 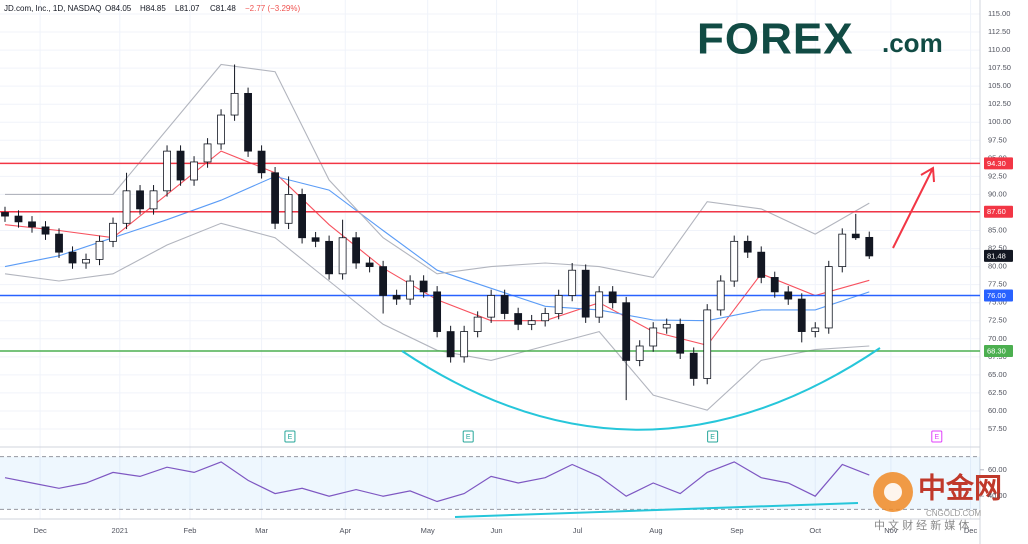 I want to click on level-label: 76.00, so click(x=996, y=295).